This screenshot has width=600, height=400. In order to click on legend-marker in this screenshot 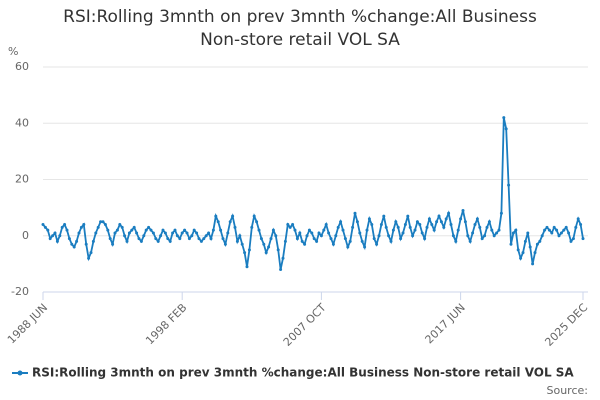, I will do `click(20, 373)`.